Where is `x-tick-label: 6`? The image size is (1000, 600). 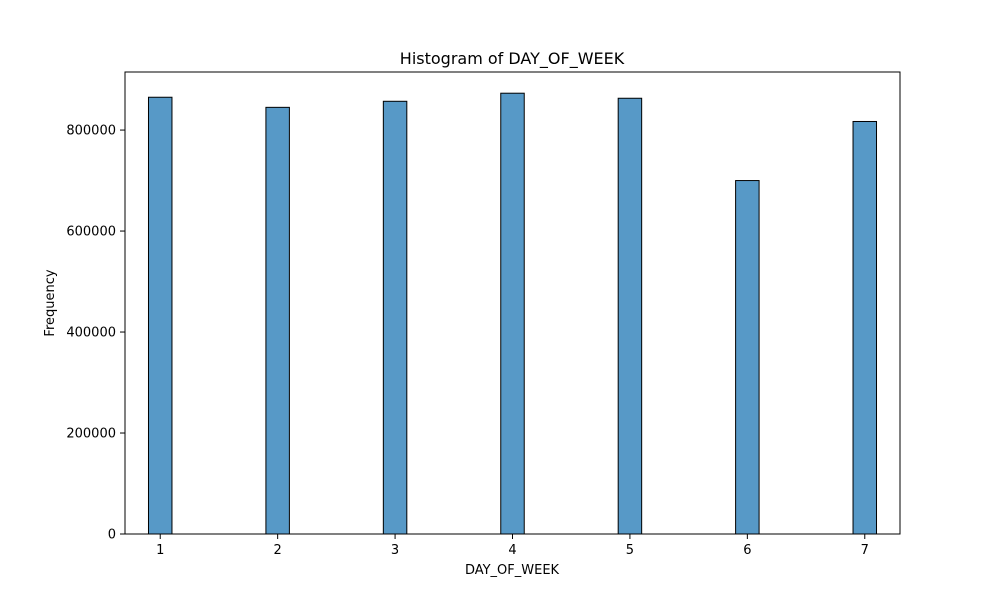
x-tick-label: 6 is located at coordinates (747, 550).